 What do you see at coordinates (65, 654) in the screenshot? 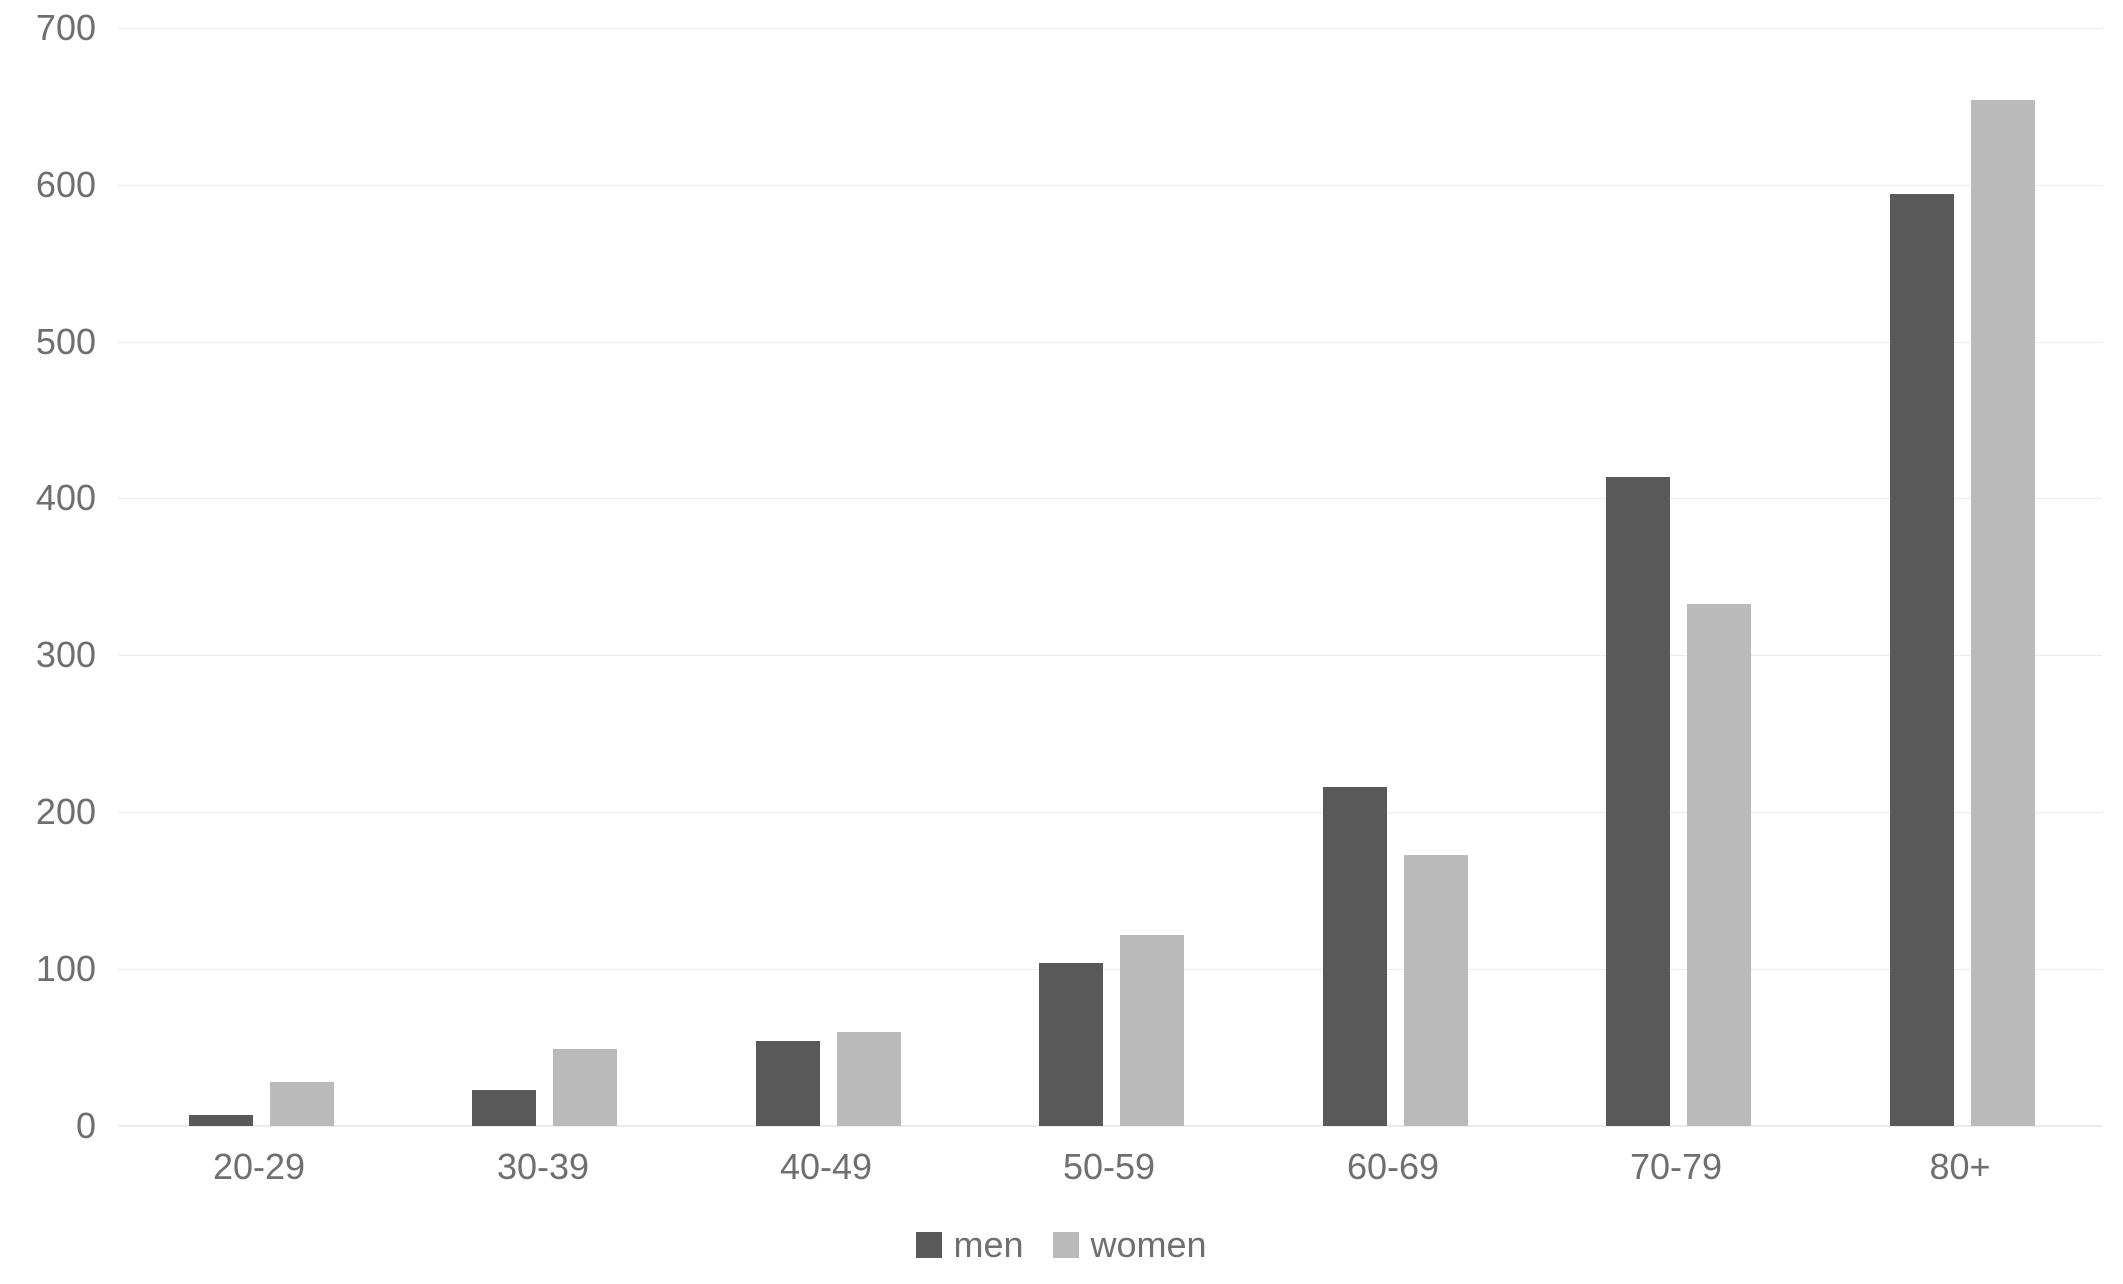
I see `y-tick-label-300: 300` at bounding box center [65, 654].